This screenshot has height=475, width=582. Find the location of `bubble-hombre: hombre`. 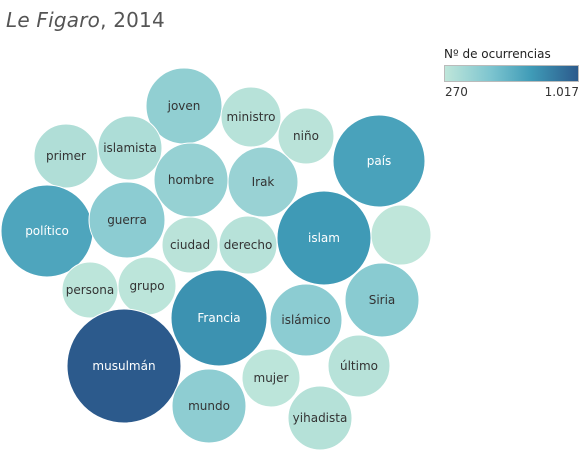

bubble-hombre: hombre is located at coordinates (191, 180).